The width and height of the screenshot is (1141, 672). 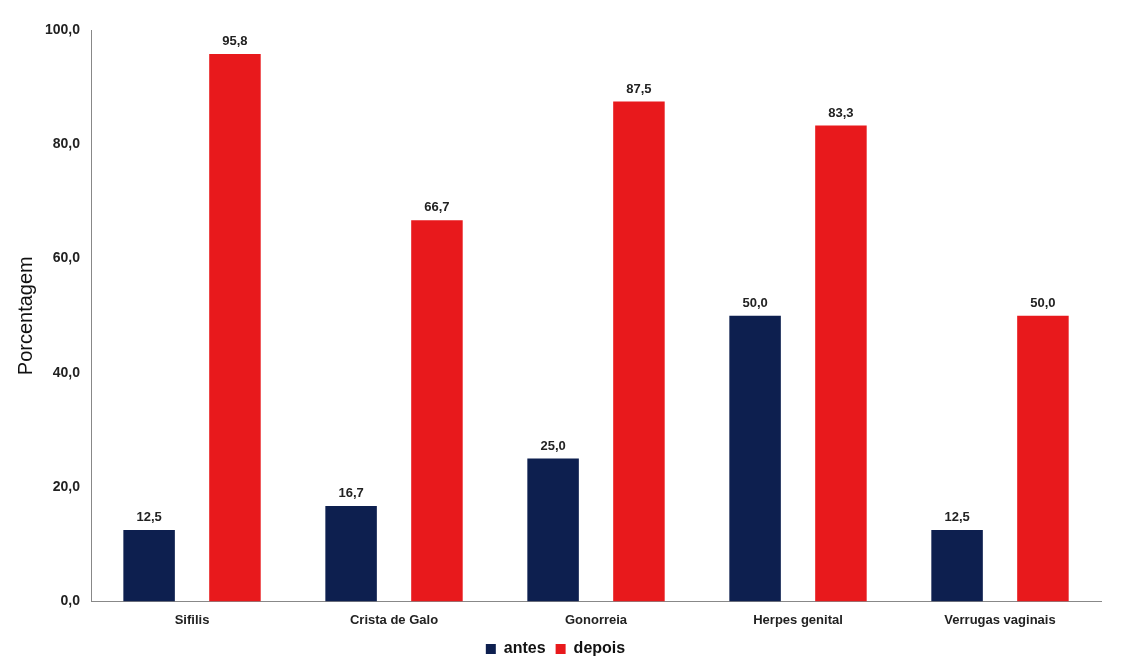 What do you see at coordinates (66, 371) in the screenshot?
I see `y-tick-label: 40,0` at bounding box center [66, 371].